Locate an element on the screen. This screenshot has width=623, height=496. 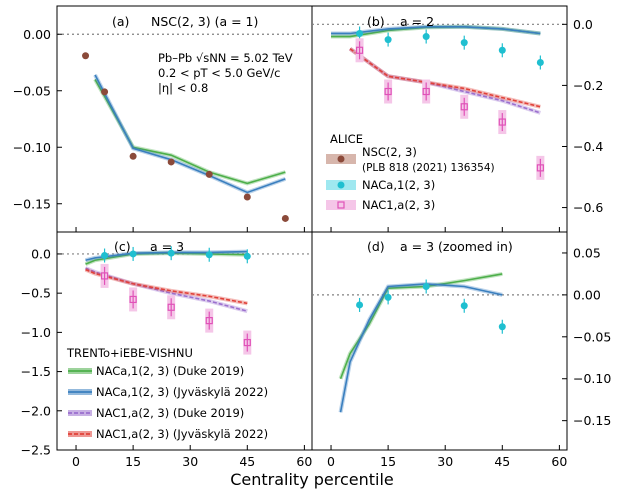
panel-d-ytick-label: −0.05 is located at coordinates (592, 336).